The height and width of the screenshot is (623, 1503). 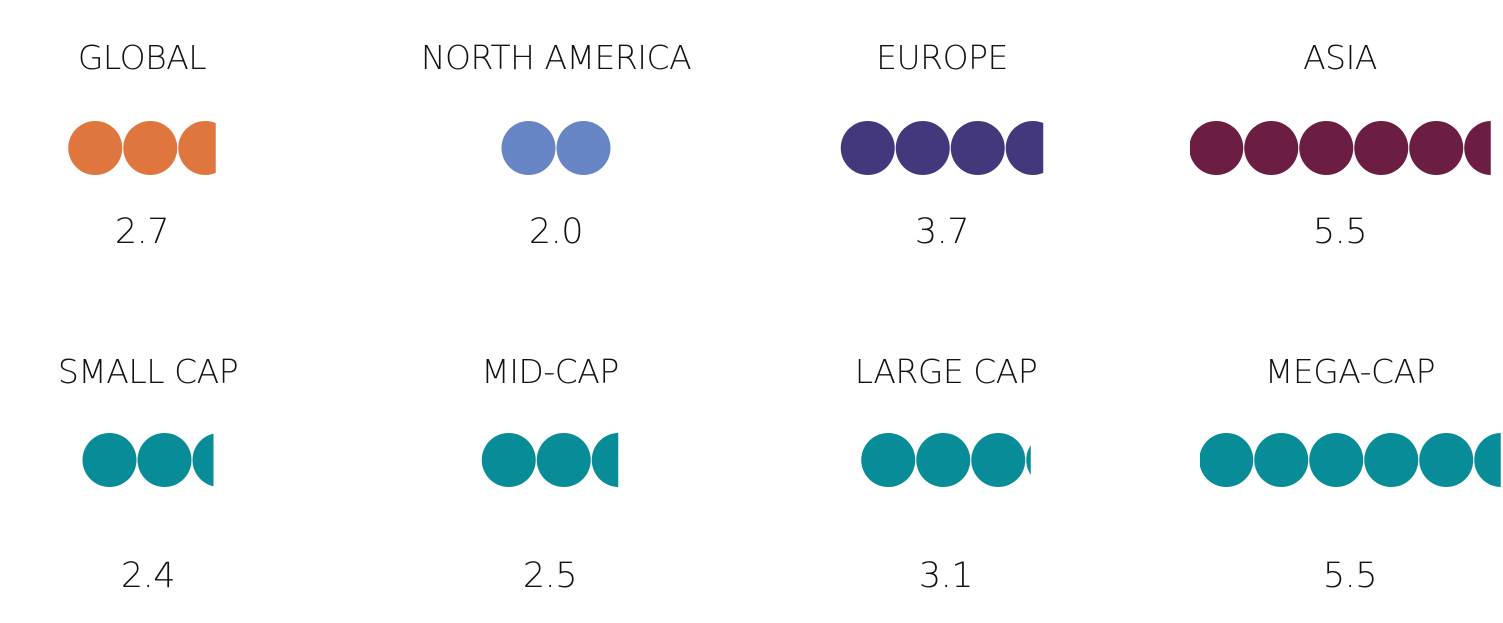 I want to click on label-large-cap: LARGE CAP, so click(x=946, y=371).